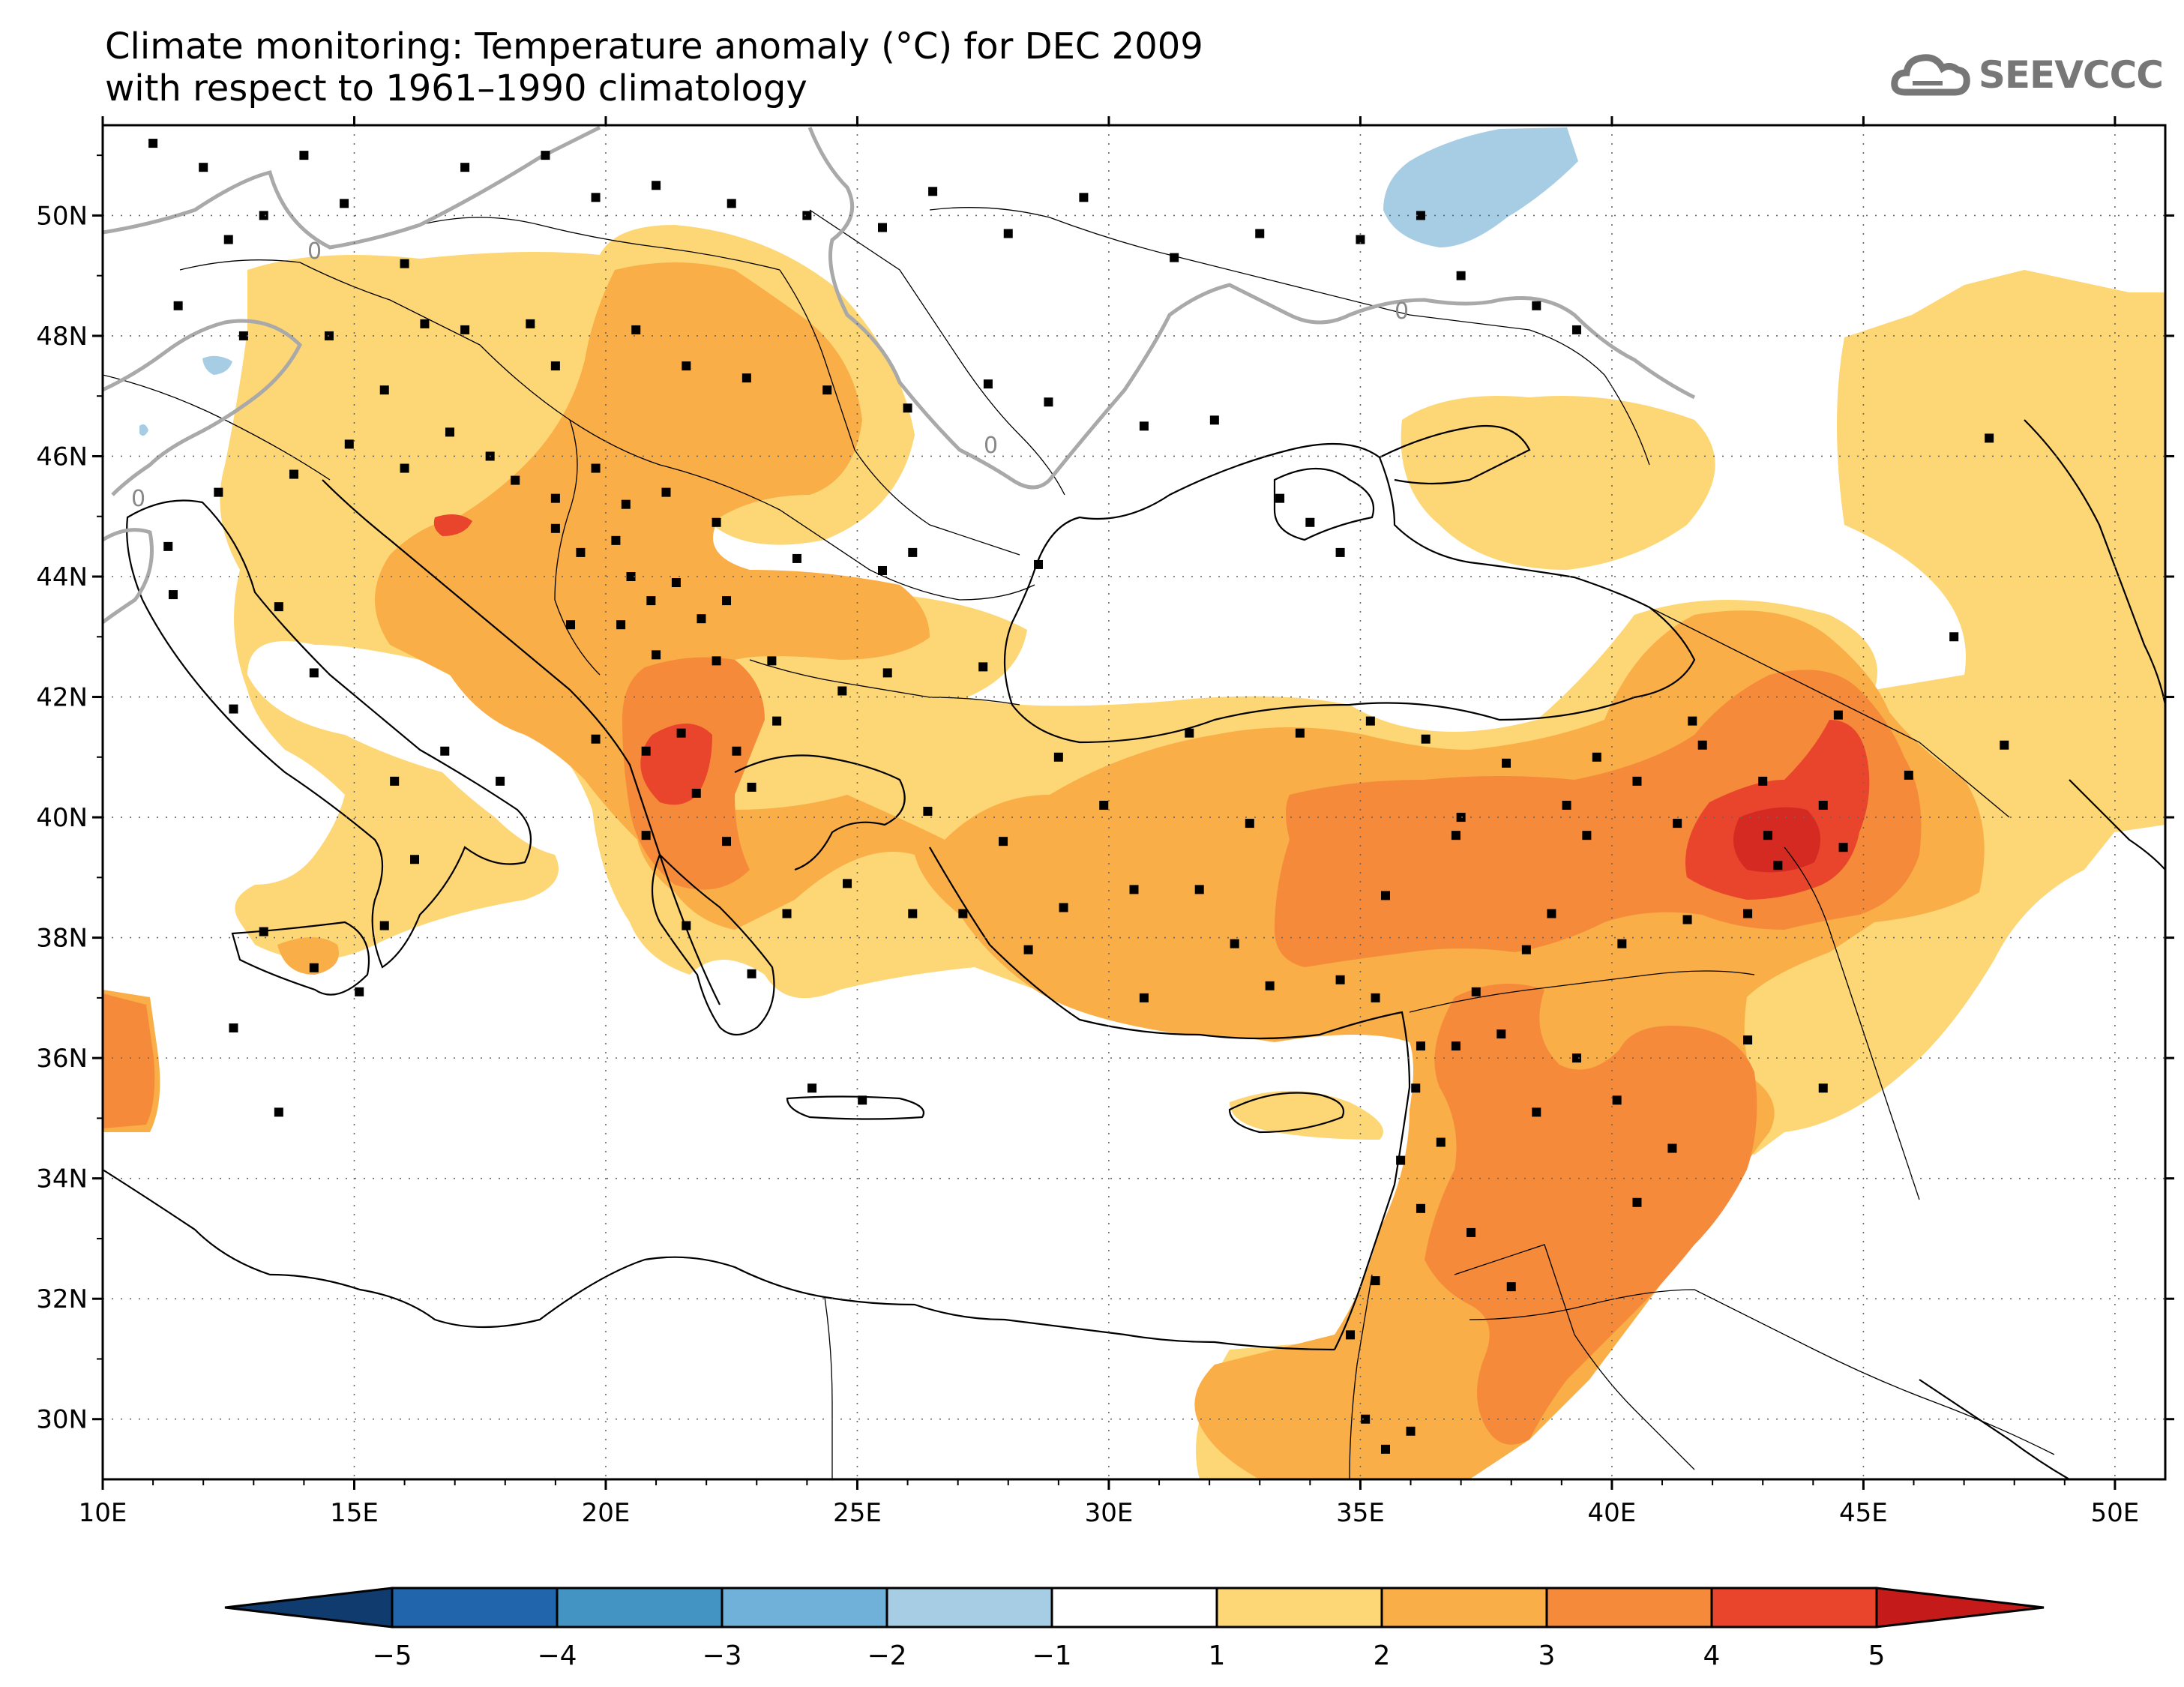 The height and width of the screenshot is (1687, 2184). I want to click on y-tick-label: 30N, so click(62, 1420).